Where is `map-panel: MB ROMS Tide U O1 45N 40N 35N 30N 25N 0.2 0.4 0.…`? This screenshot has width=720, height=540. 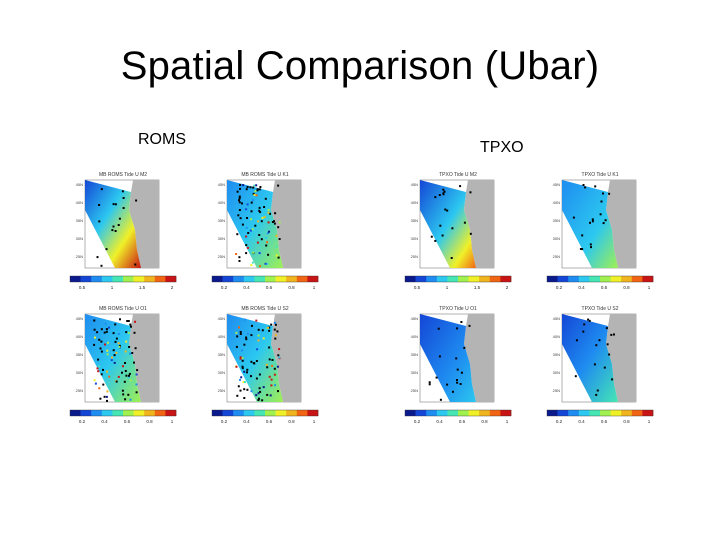 map-panel: MB ROMS Tide U O1 45N 40N 35N 30N 25N 0.2 0.4 0.… is located at coordinates (123, 368).